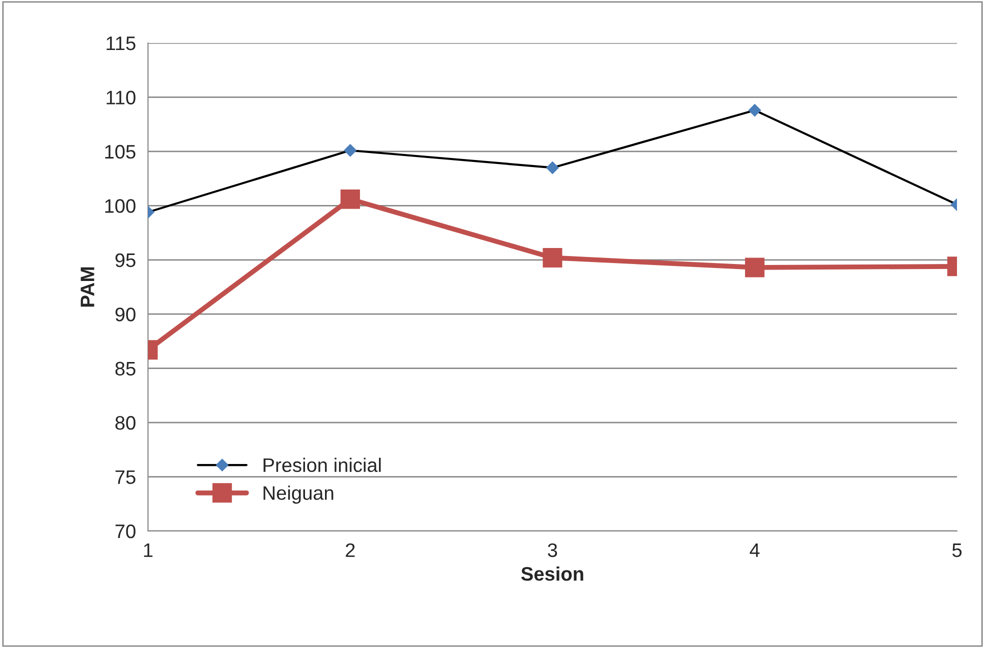 This screenshot has height=648, width=985. I want to click on y-tick-label: 105, so click(120, 151).